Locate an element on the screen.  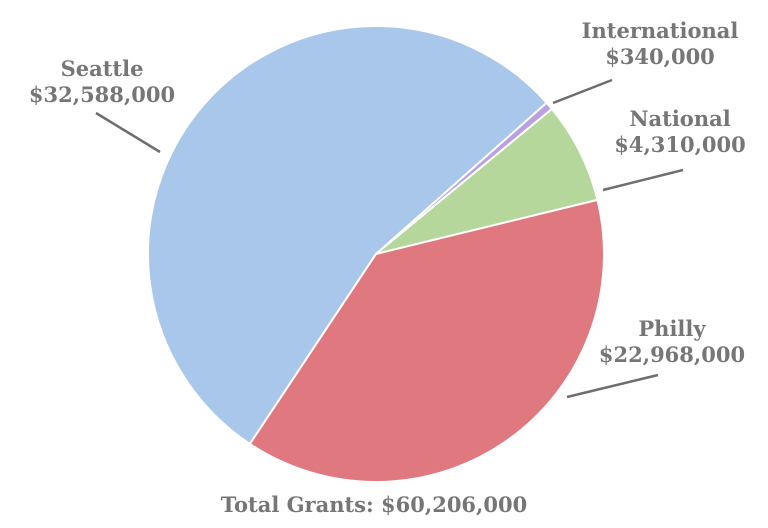
leader-line-philly is located at coordinates (612, 386).